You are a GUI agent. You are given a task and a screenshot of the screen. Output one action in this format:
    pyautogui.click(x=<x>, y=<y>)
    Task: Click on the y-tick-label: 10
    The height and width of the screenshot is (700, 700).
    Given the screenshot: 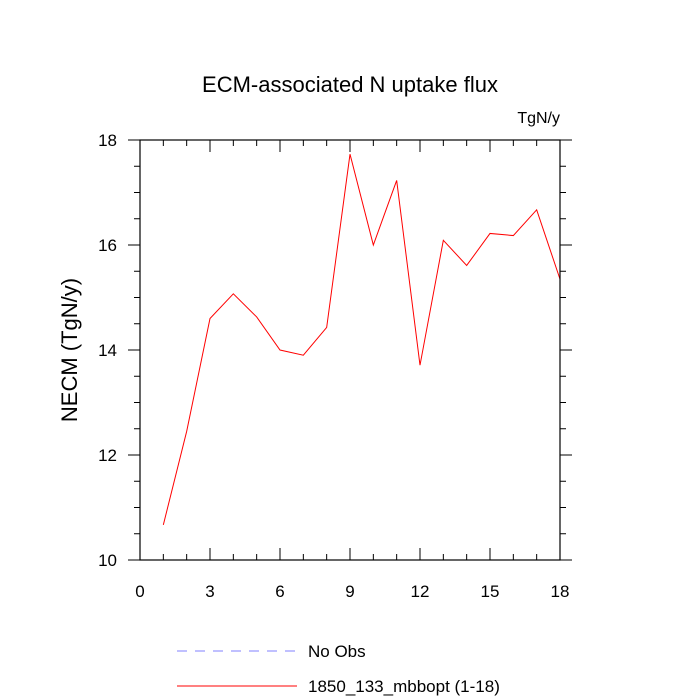 What is the action you would take?
    pyautogui.click(x=107, y=560)
    